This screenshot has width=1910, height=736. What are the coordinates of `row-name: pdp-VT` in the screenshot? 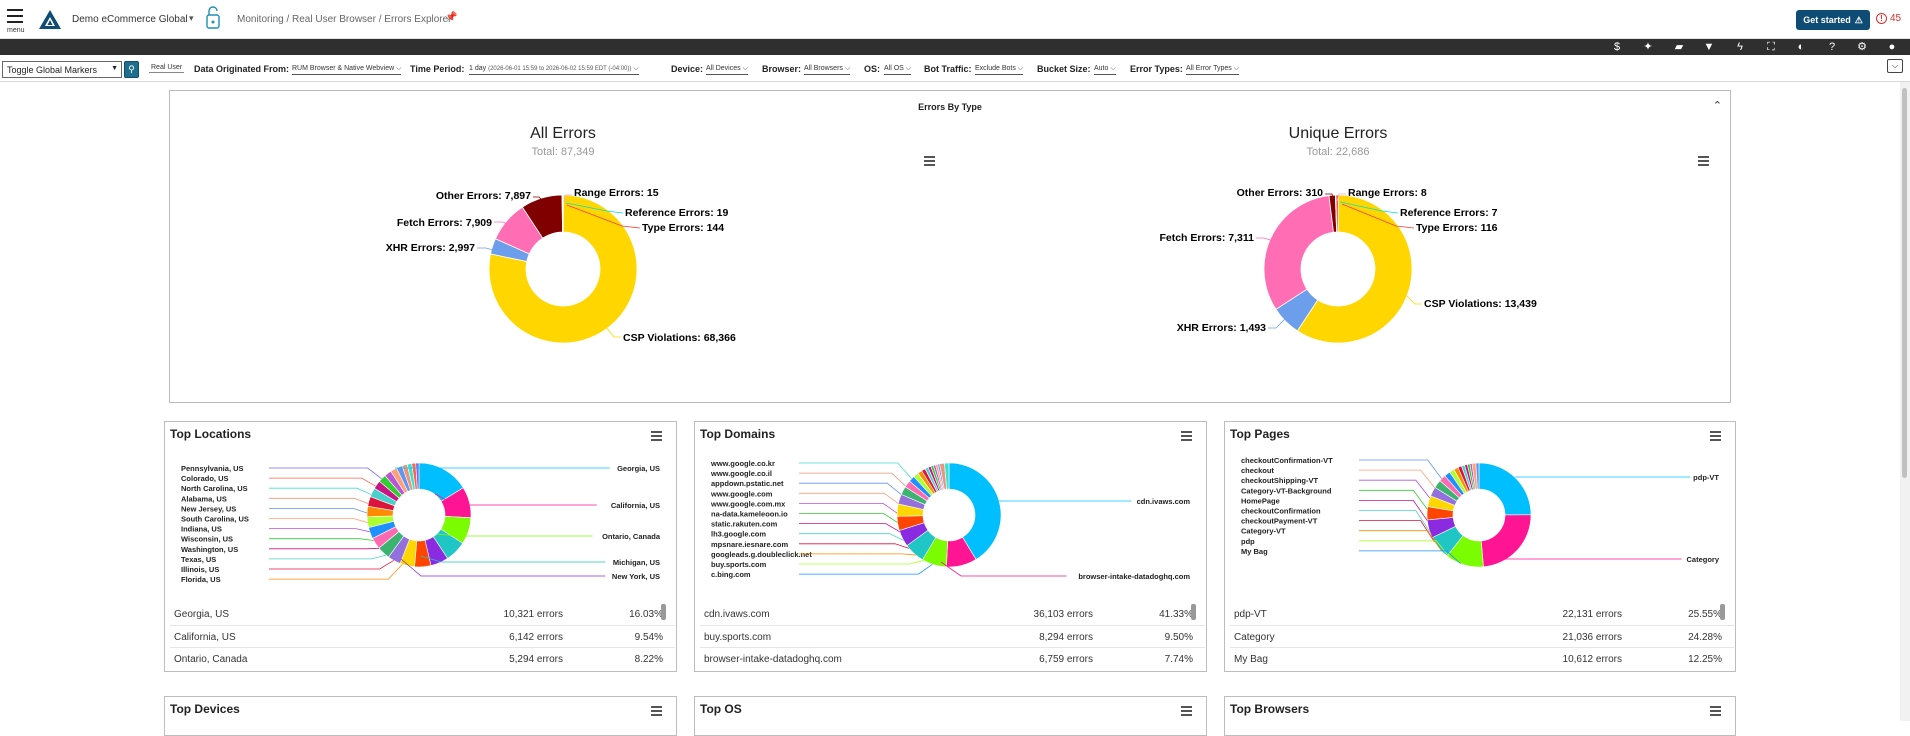 It's located at (1250, 614).